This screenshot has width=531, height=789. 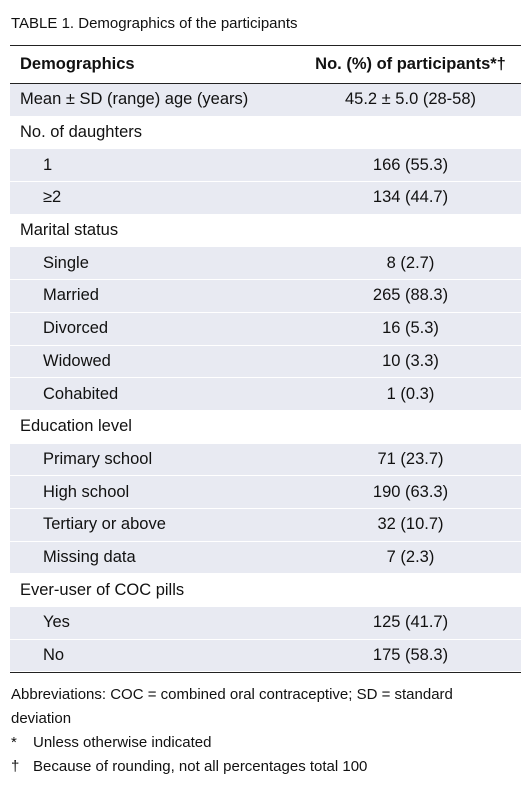 I want to click on row-value: 175 (58.3), so click(x=410, y=655).